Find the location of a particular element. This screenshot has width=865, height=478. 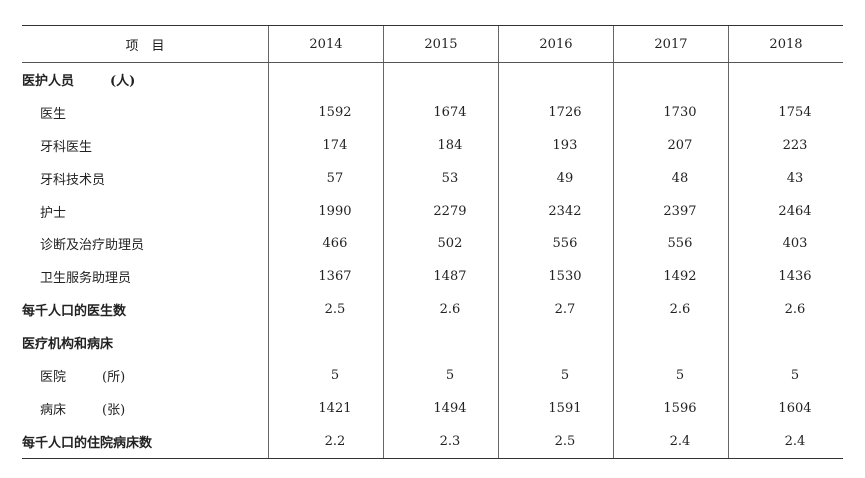

table-row: 医护人员 (人) is located at coordinates (432, 79).